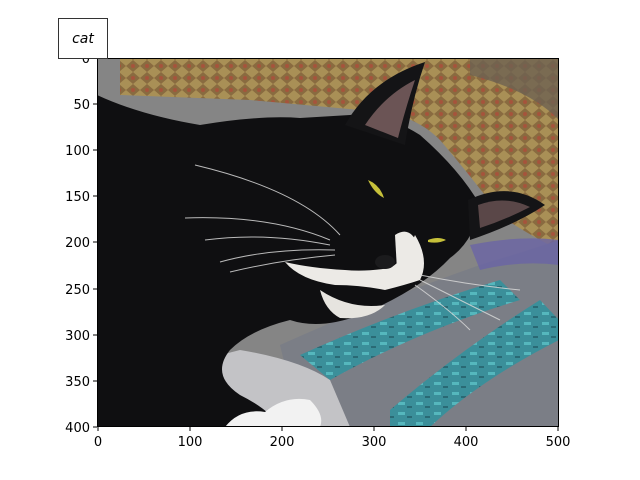  I want to click on cat-ear-right-inner, so click(504, 214).